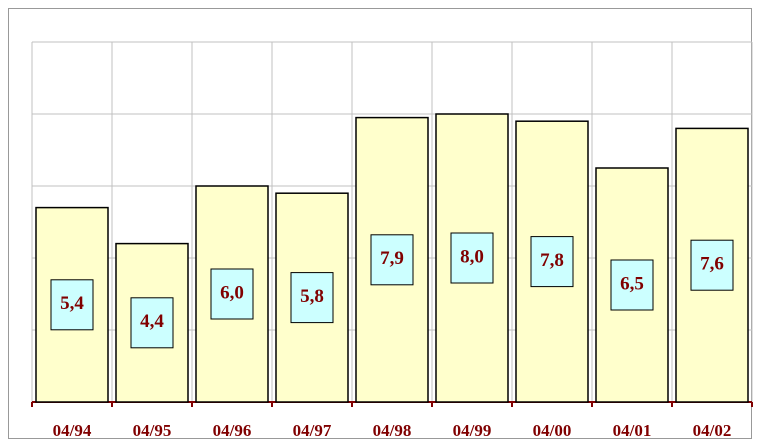  I want to click on value-label: 5,4, so click(72, 303).